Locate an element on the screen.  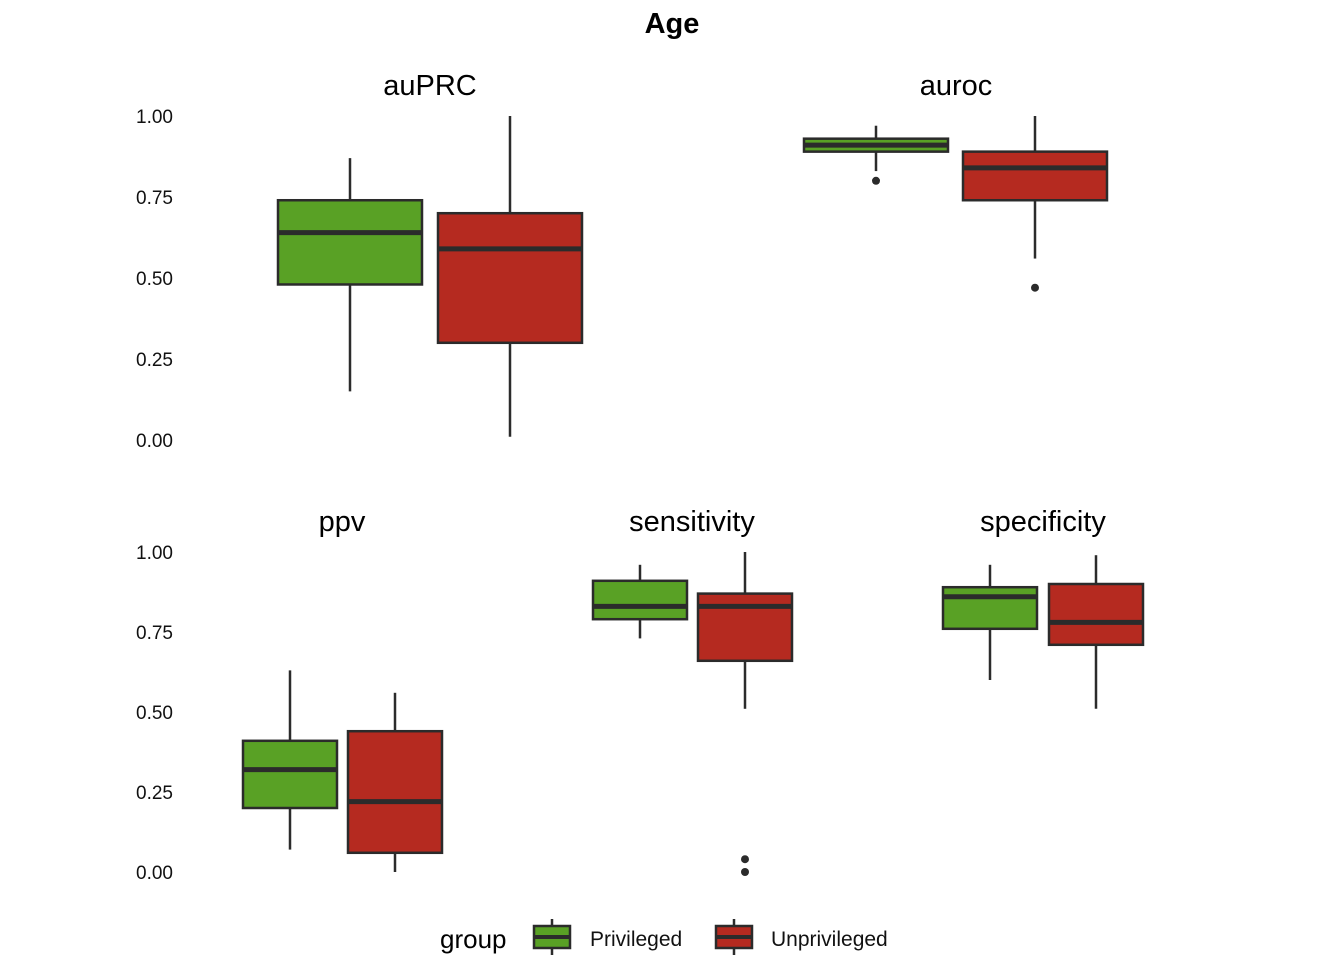
panel-title: auroc is located at coordinates (956, 86).